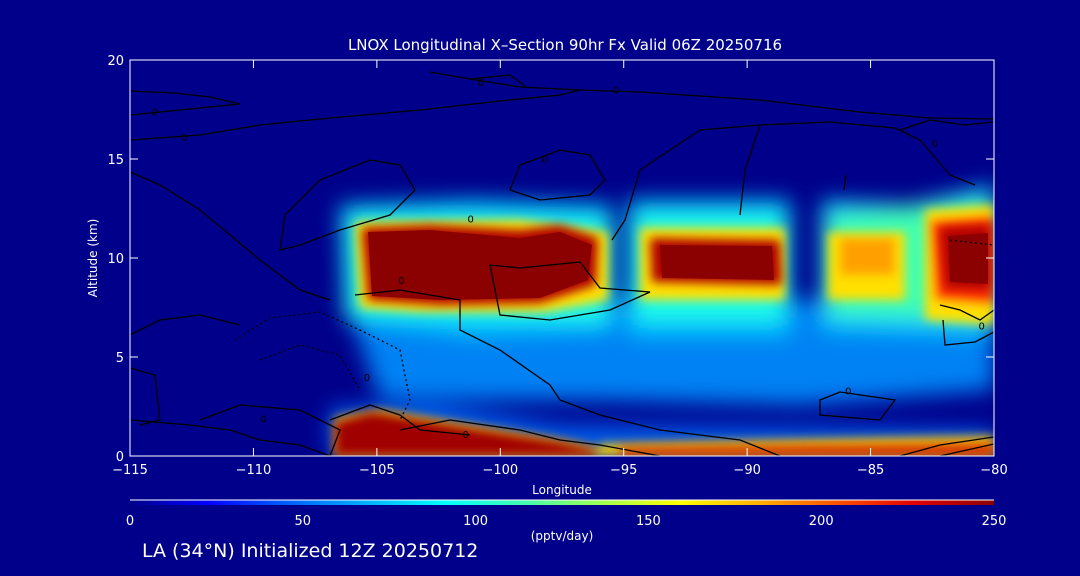  I want to click on x-tick-label: −85, so click(870, 470).